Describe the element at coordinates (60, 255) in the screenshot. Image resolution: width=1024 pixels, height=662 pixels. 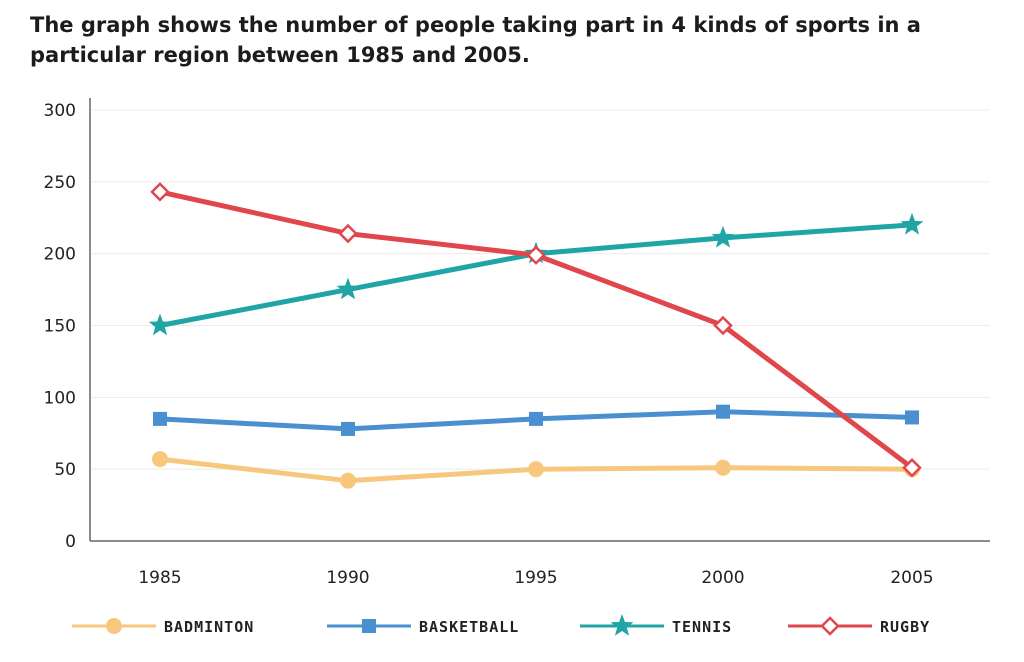
I see `y-tick-label: 200` at that location.